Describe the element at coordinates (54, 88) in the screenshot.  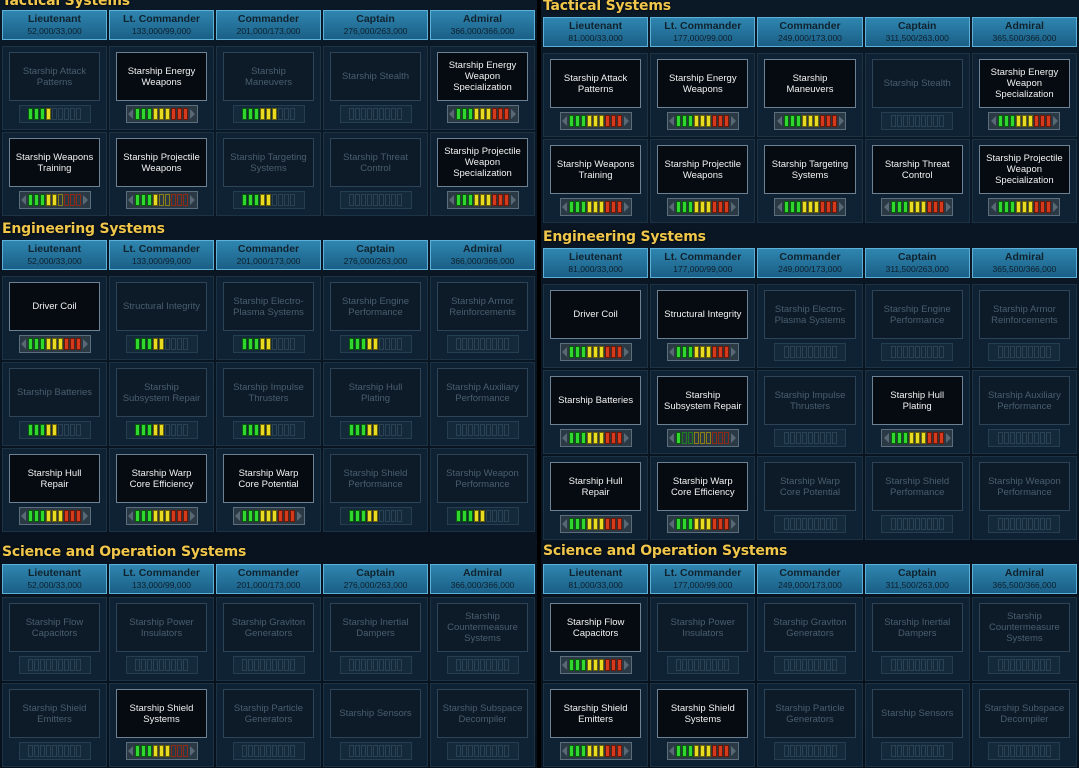
I see `skill-starship-attack-patterns: Starship Attack Patterns` at that location.